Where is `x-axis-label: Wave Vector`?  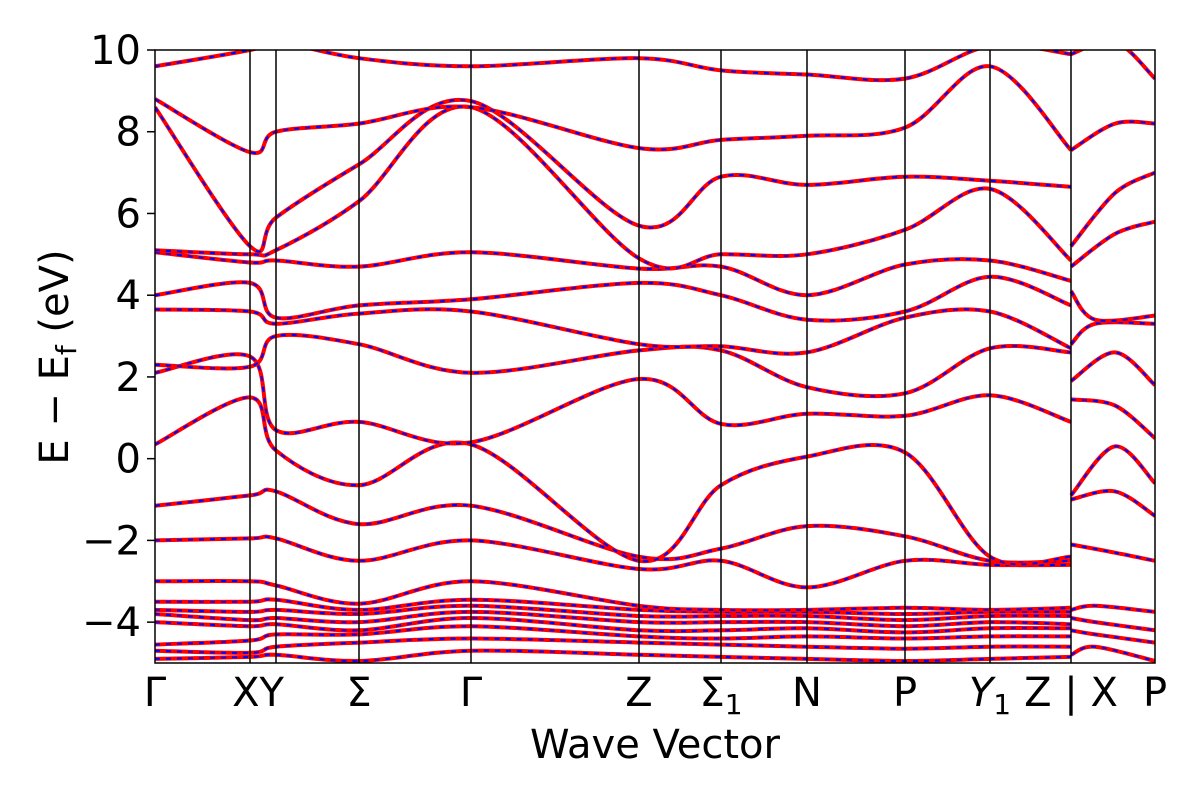 x-axis-label: Wave Vector is located at coordinates (655, 745).